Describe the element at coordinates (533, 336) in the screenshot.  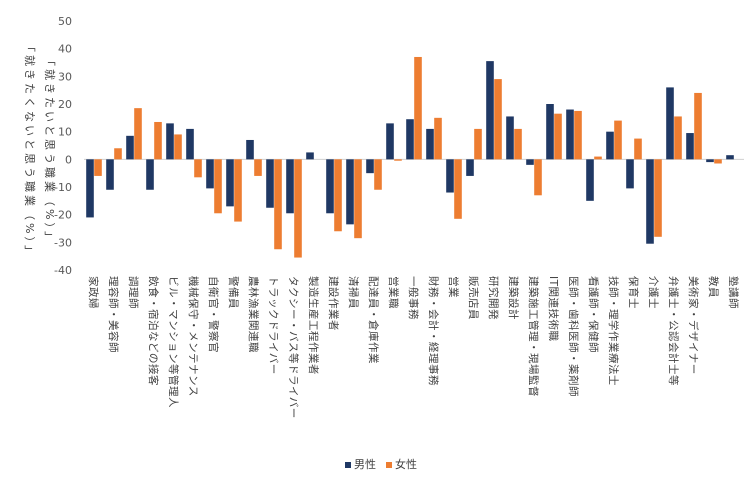
I see `category-label: 建築施工管理・現場監督` at that location.